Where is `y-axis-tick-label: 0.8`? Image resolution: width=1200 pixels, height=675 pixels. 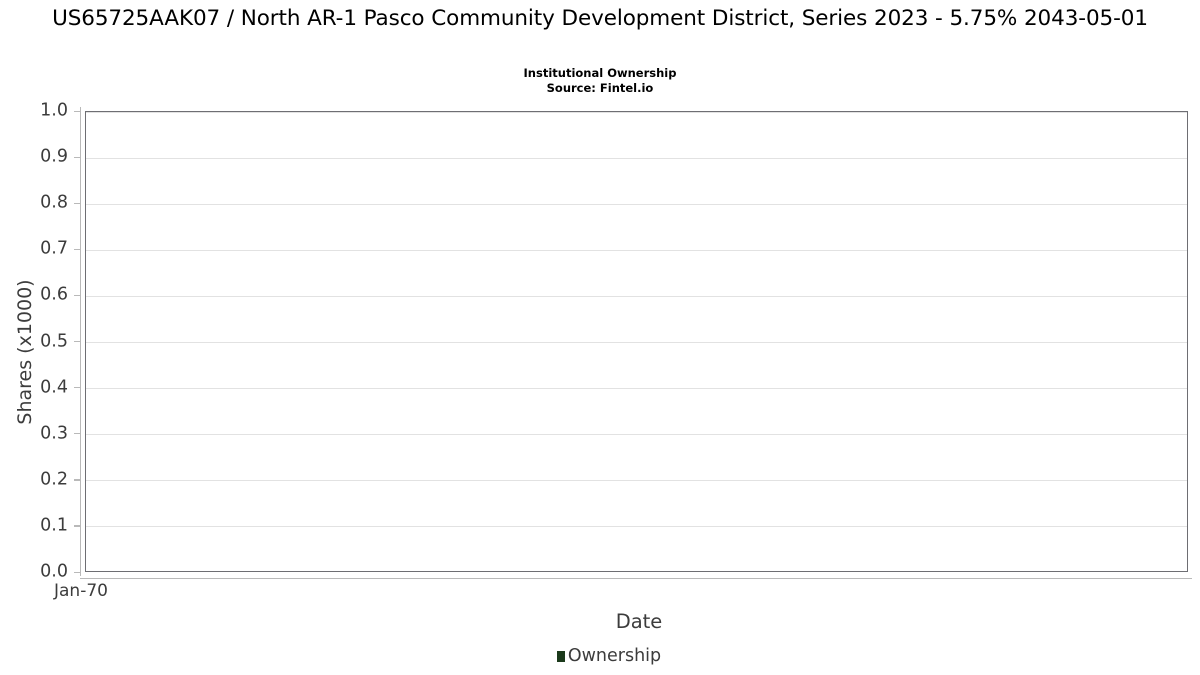 y-axis-tick-label: 0.8 is located at coordinates (54, 202).